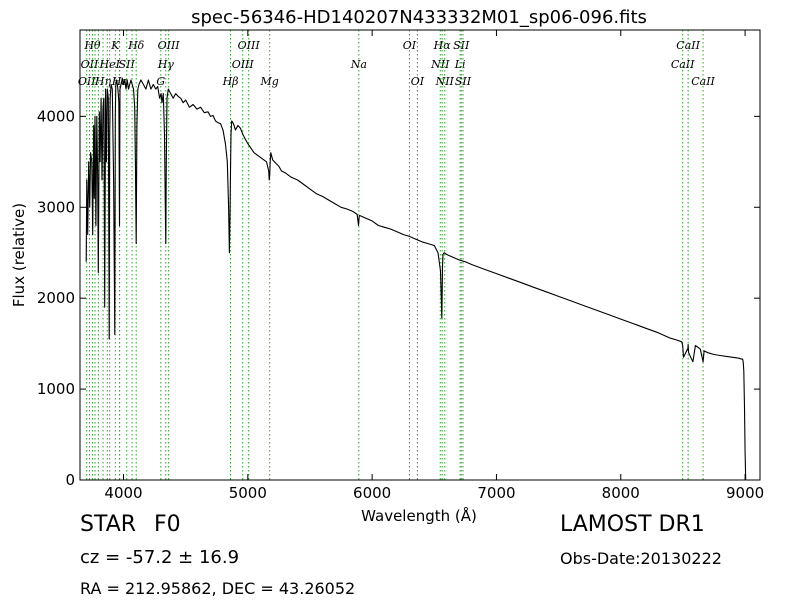  Describe the element at coordinates (92, 45) in the screenshot. I see `marker-label-2: Hθ` at that location.